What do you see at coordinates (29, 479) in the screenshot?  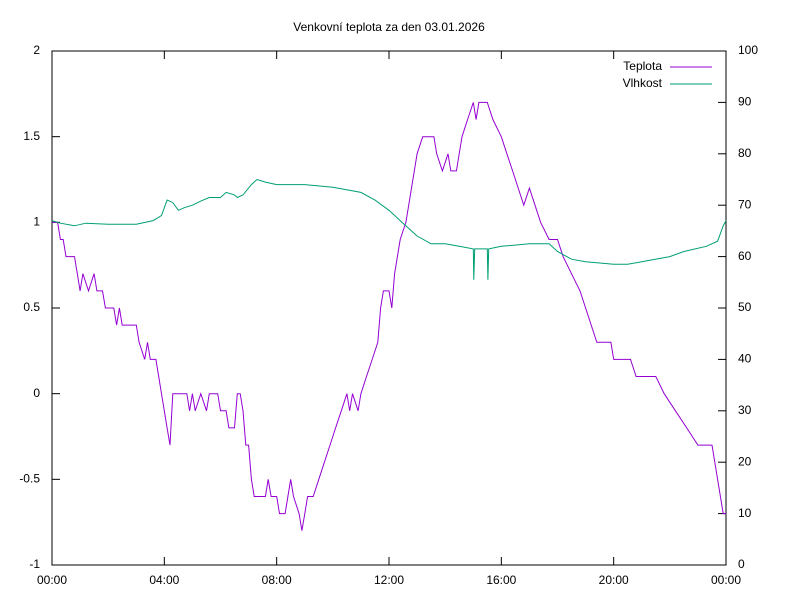 I see `y-tick-label: -0.5` at bounding box center [29, 479].